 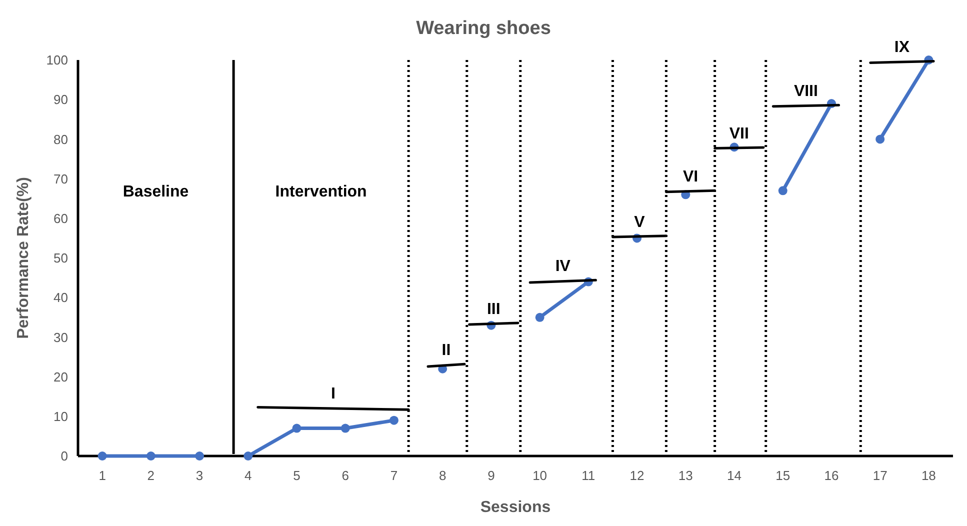 I want to click on x-tick-label: 6, so click(x=345, y=475).